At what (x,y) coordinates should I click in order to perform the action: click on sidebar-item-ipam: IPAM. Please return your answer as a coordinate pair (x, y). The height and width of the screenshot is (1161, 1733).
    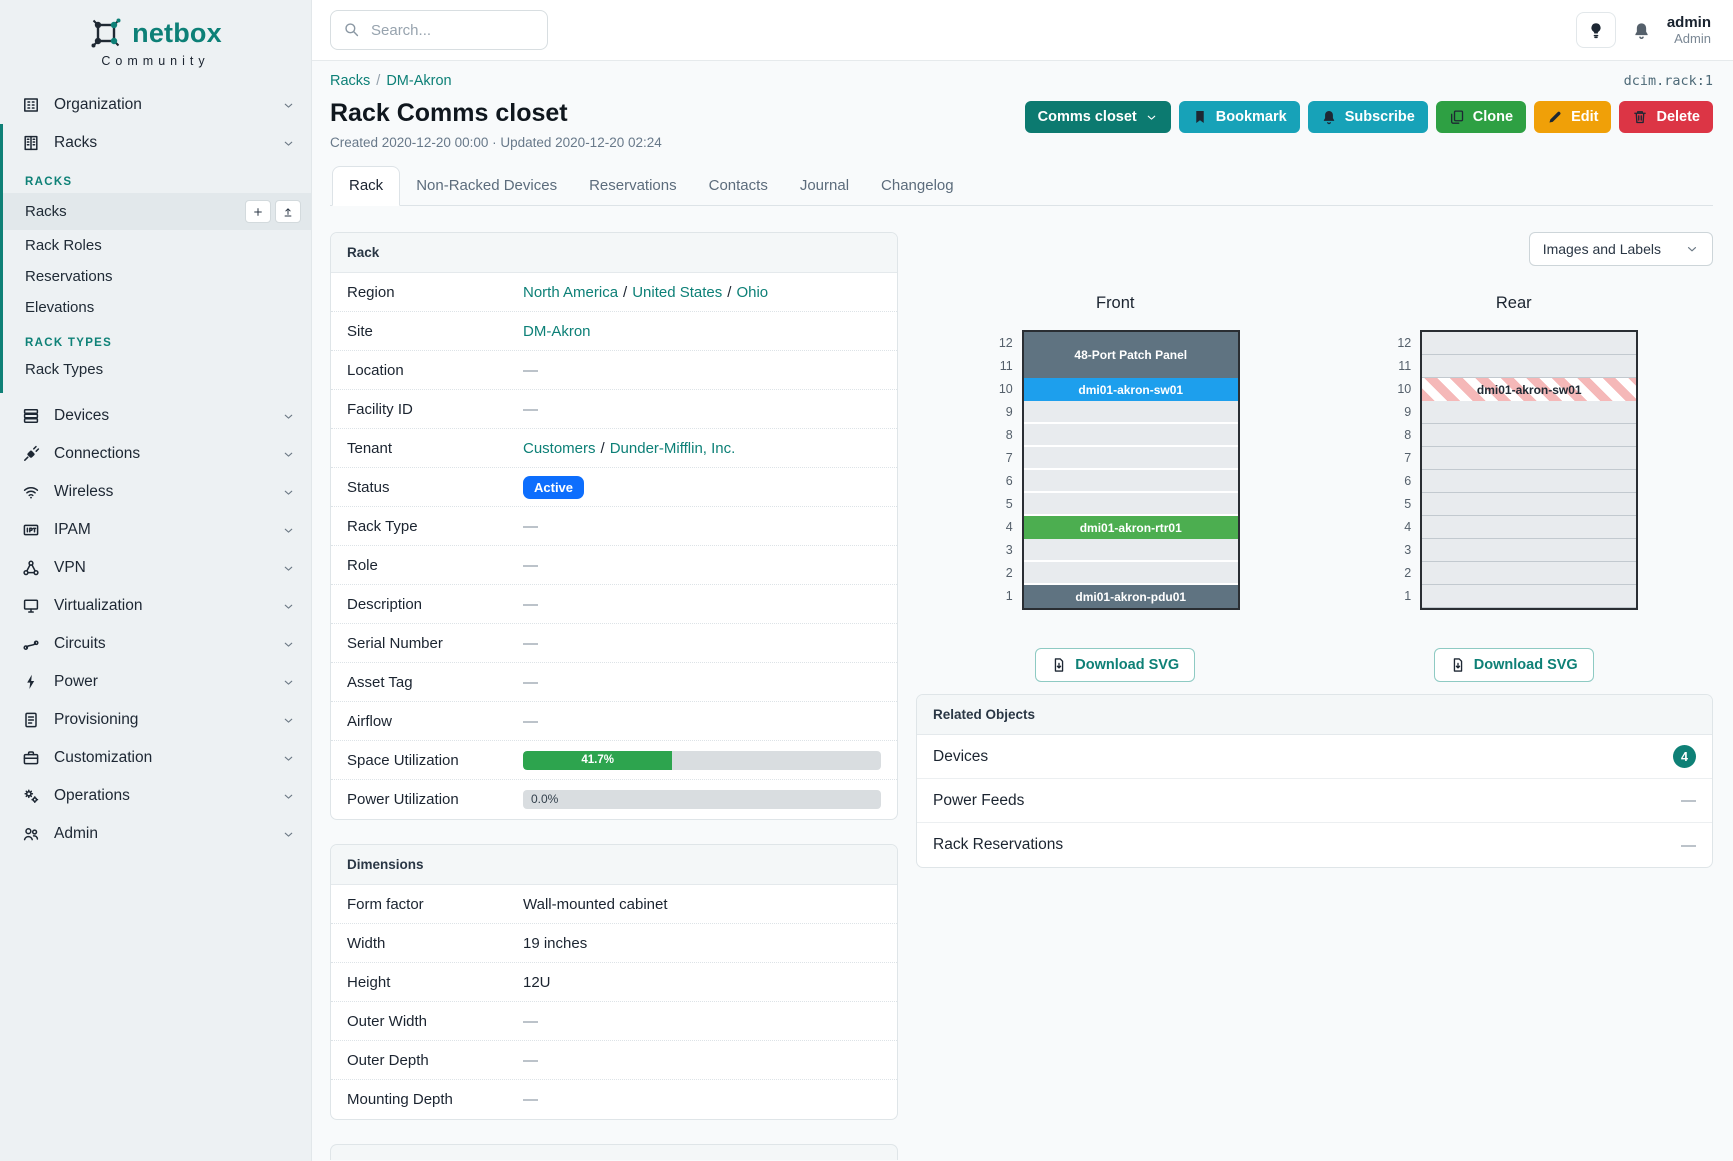
    Looking at the image, I should click on (155, 530).